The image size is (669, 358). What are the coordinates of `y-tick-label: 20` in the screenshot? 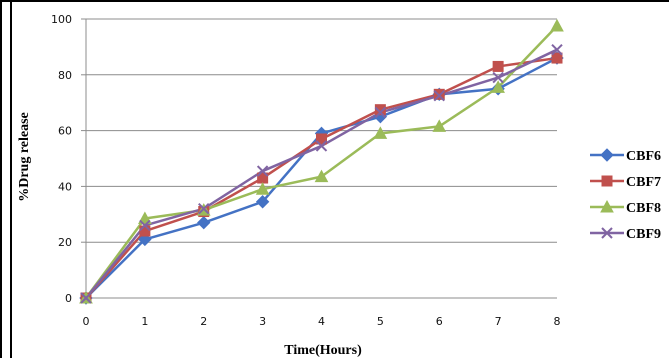 It's located at (65, 242).